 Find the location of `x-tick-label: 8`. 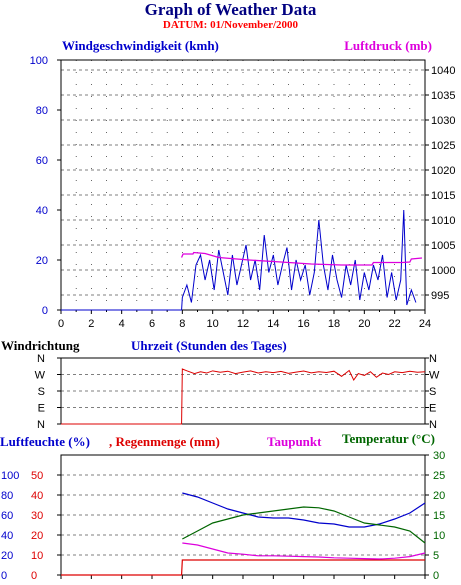

x-tick-label: 8 is located at coordinates (182, 324).